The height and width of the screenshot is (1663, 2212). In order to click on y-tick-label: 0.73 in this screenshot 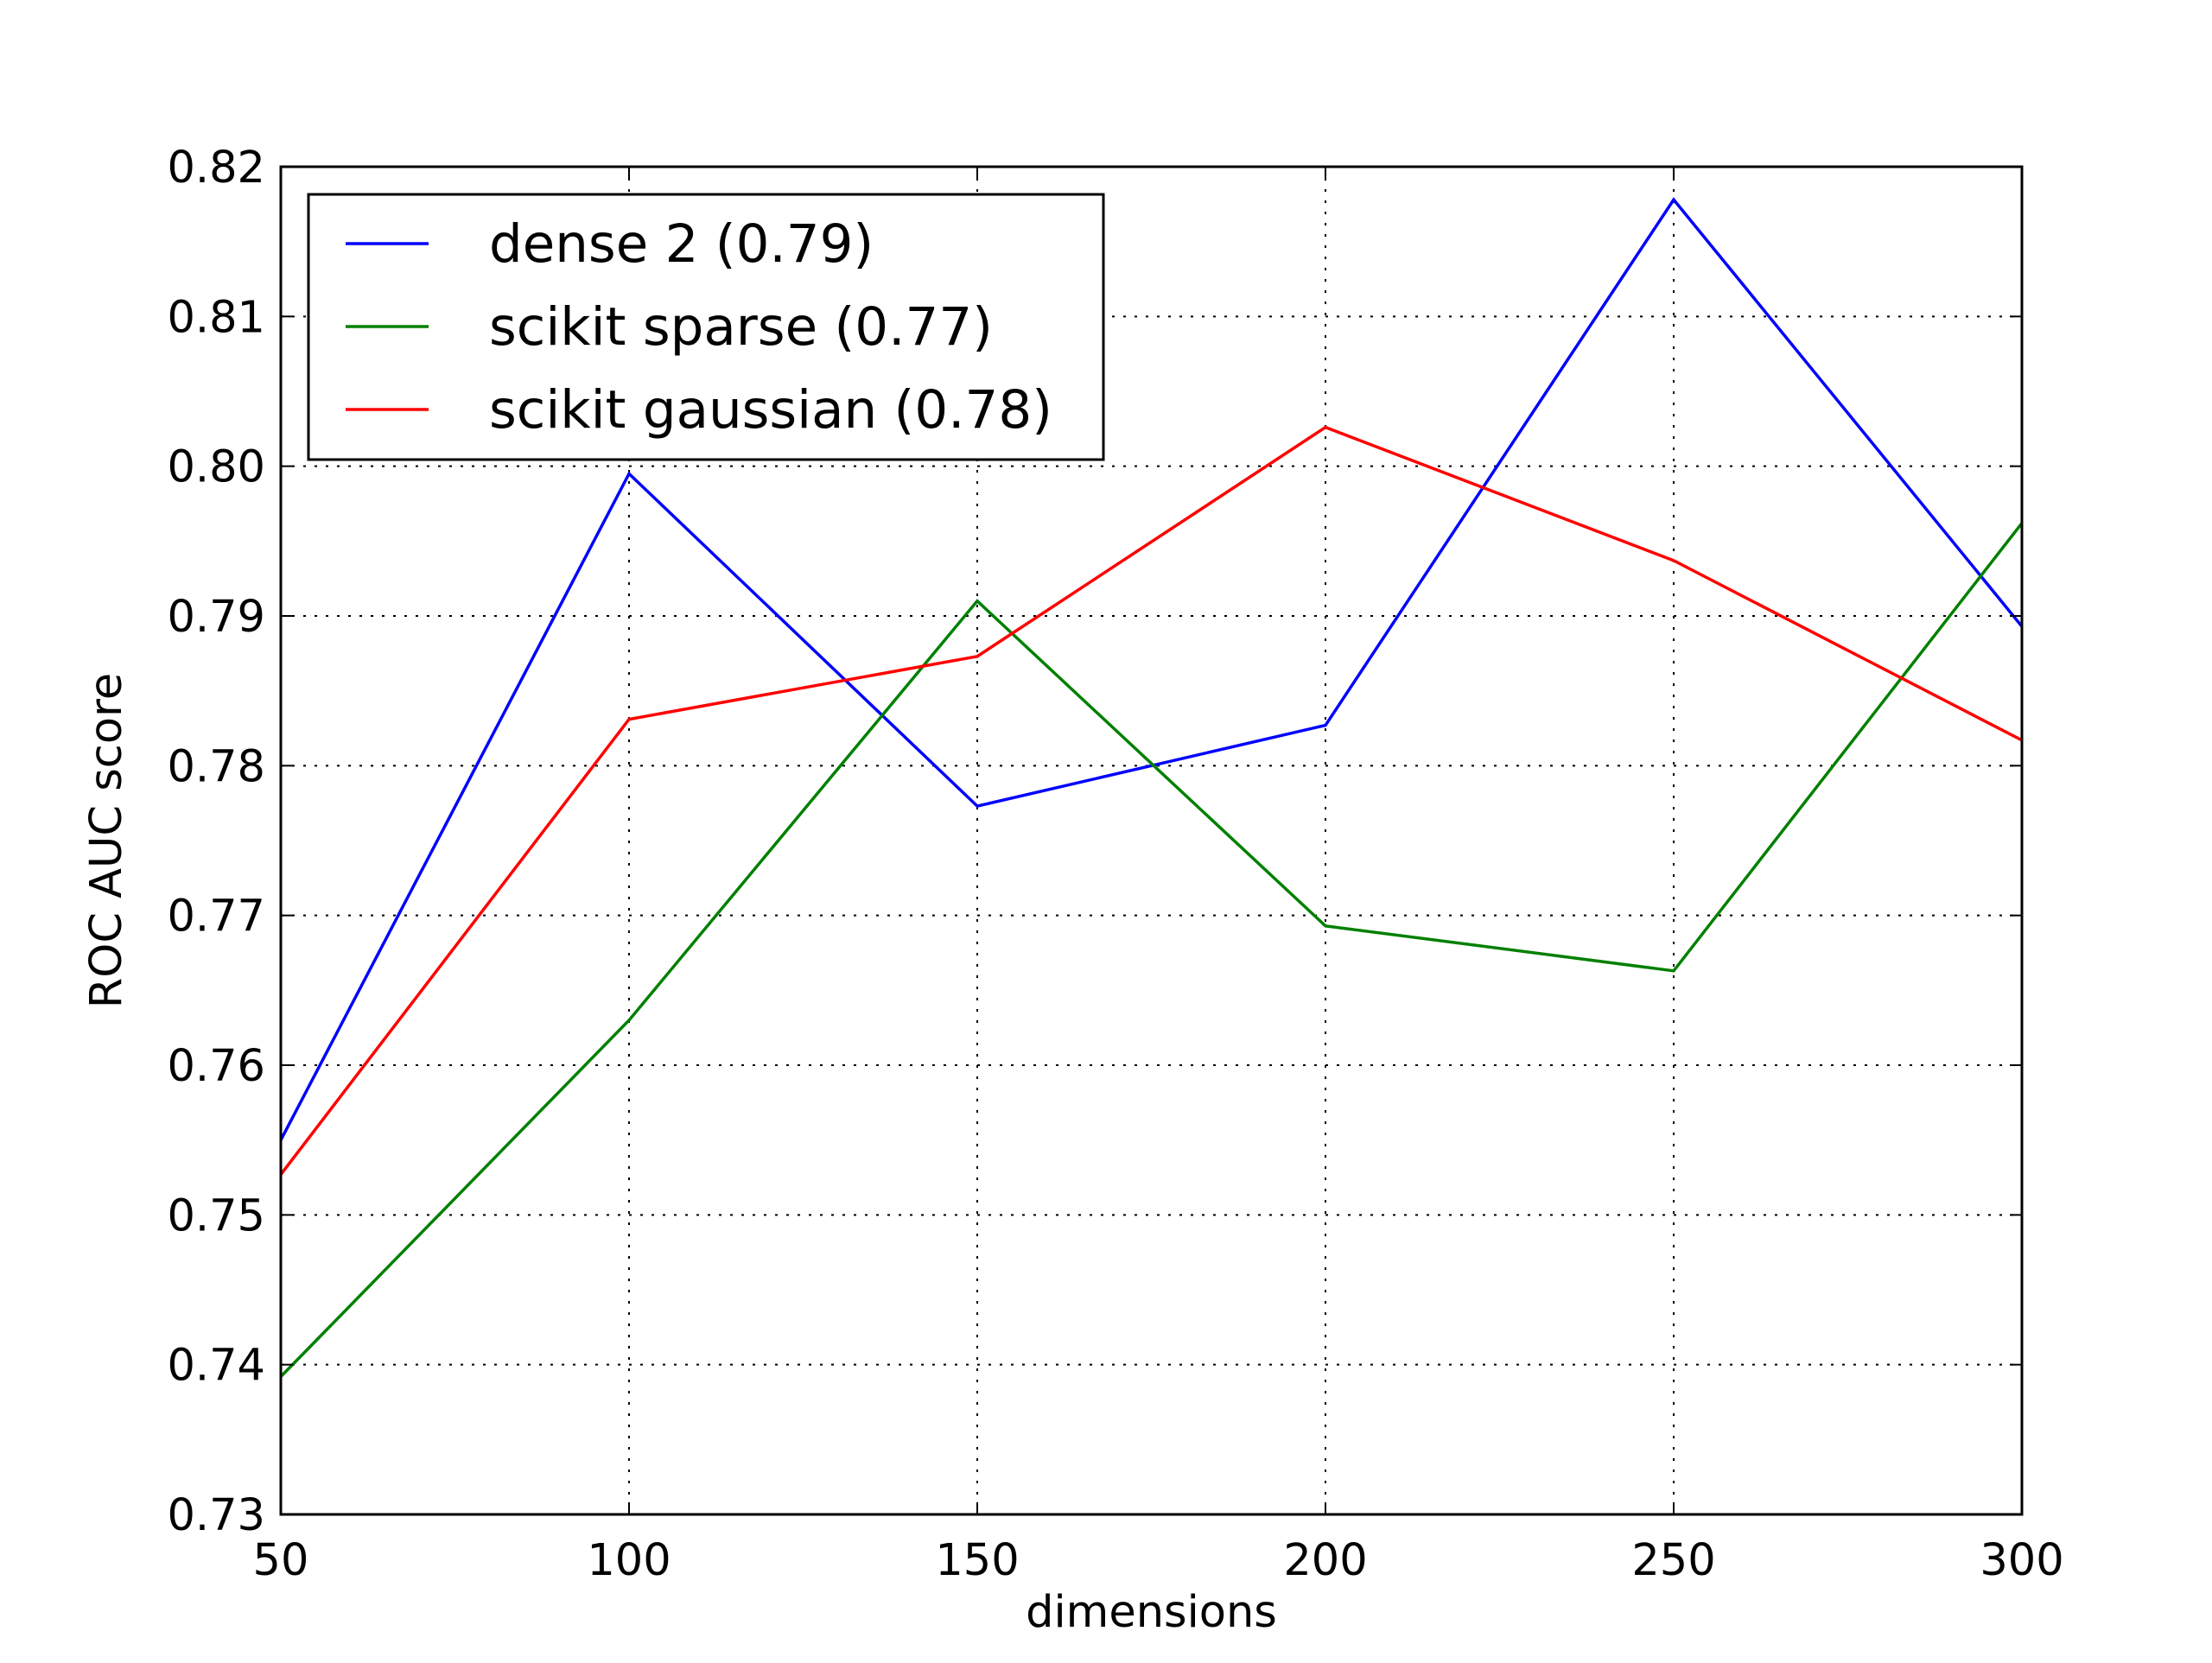, I will do `click(216, 1515)`.